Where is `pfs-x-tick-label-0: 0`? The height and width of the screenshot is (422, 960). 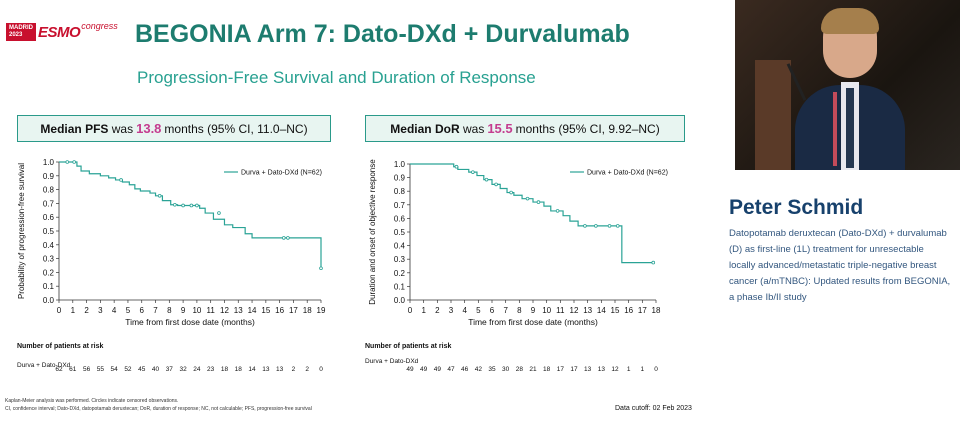
pfs-x-tick-label-0: 0 is located at coordinates (59, 310).